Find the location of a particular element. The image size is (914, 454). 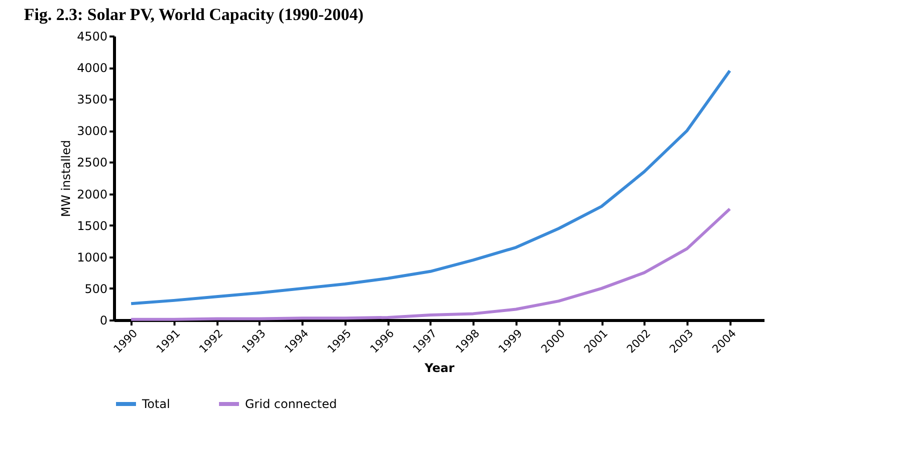

y-tick-label: 0 is located at coordinates (104, 321).